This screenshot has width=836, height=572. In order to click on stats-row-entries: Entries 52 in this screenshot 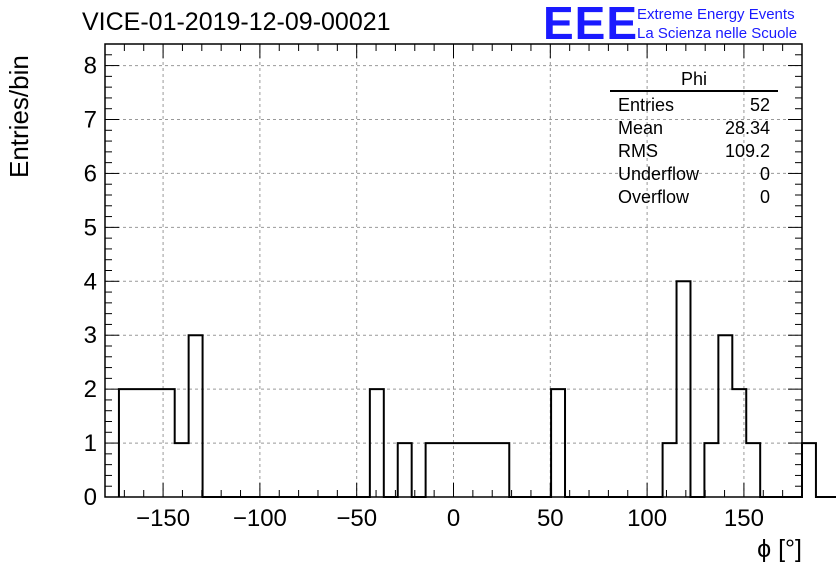, I will do `click(694, 105)`.